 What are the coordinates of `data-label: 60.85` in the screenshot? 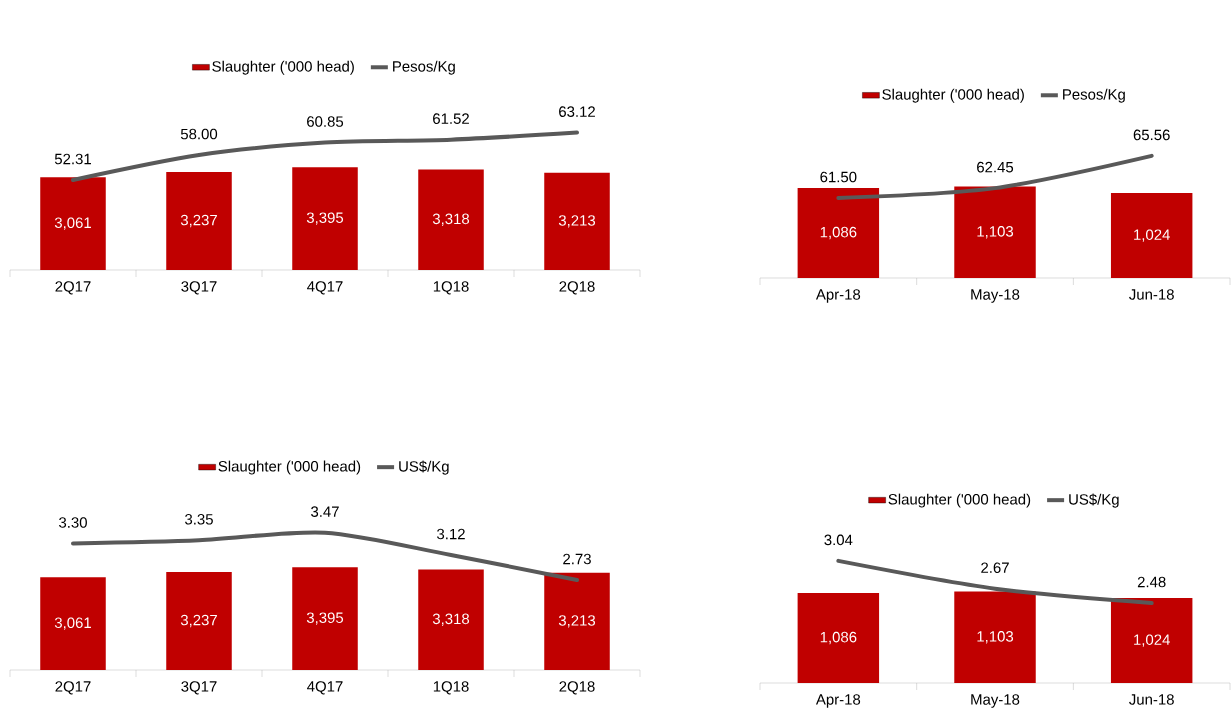 It's located at (325, 121).